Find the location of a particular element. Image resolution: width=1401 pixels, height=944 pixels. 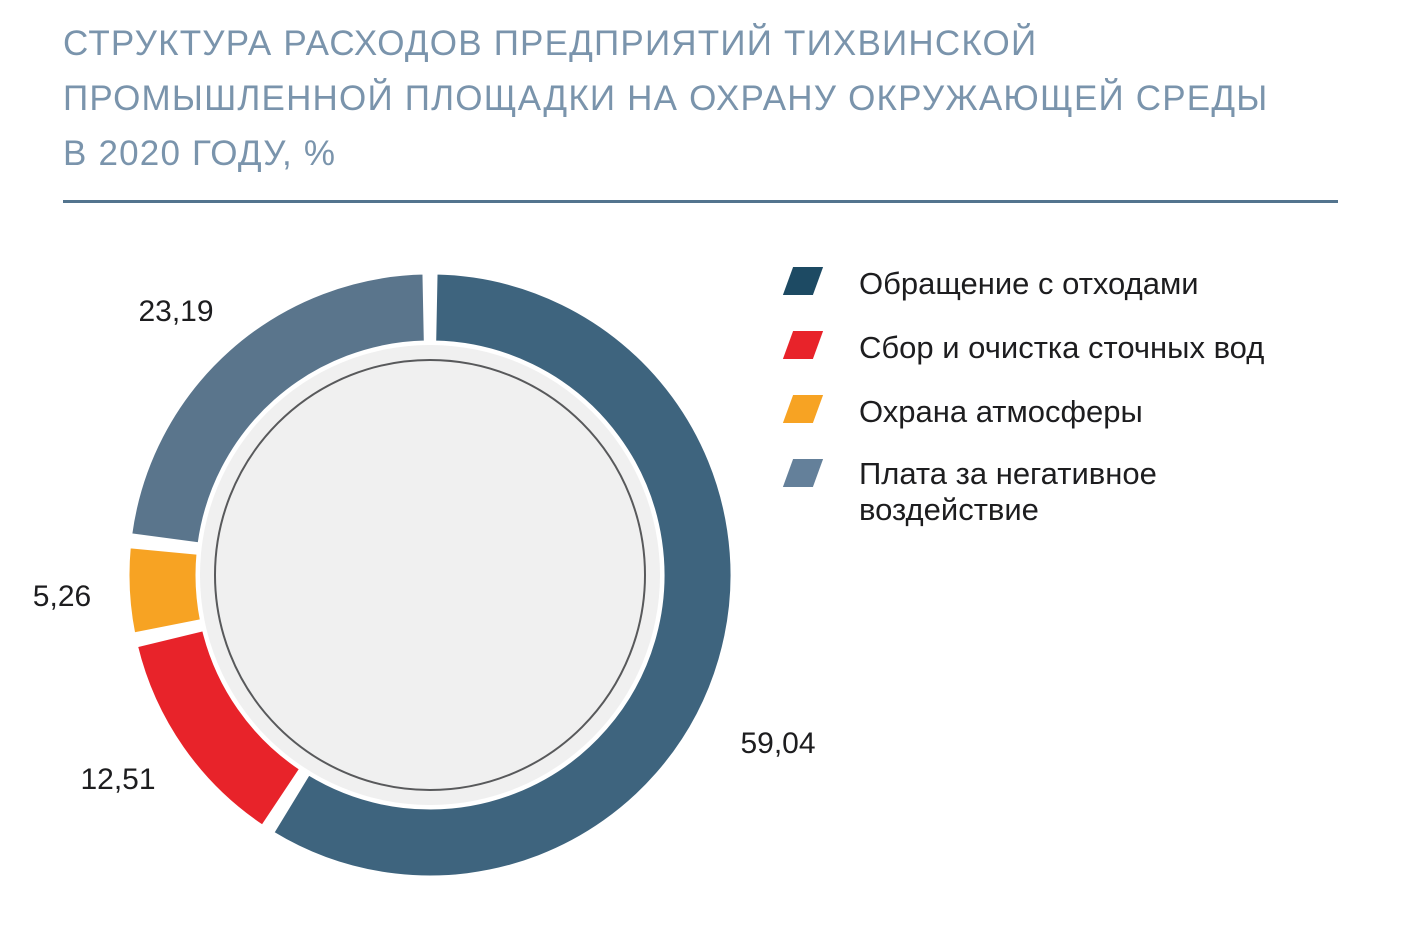

legend-item-4: Плата за негативное воздействие is located at coordinates (1062, 492).